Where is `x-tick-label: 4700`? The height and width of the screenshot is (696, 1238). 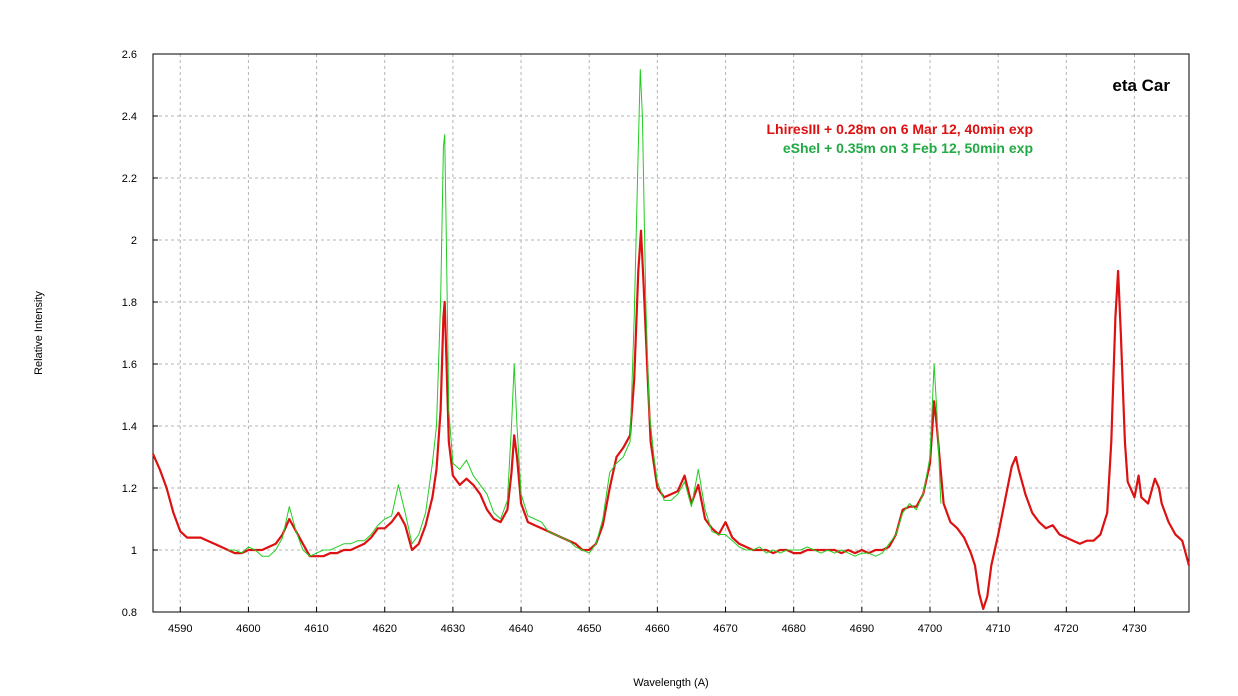
x-tick-label: 4700 is located at coordinates (930, 629).